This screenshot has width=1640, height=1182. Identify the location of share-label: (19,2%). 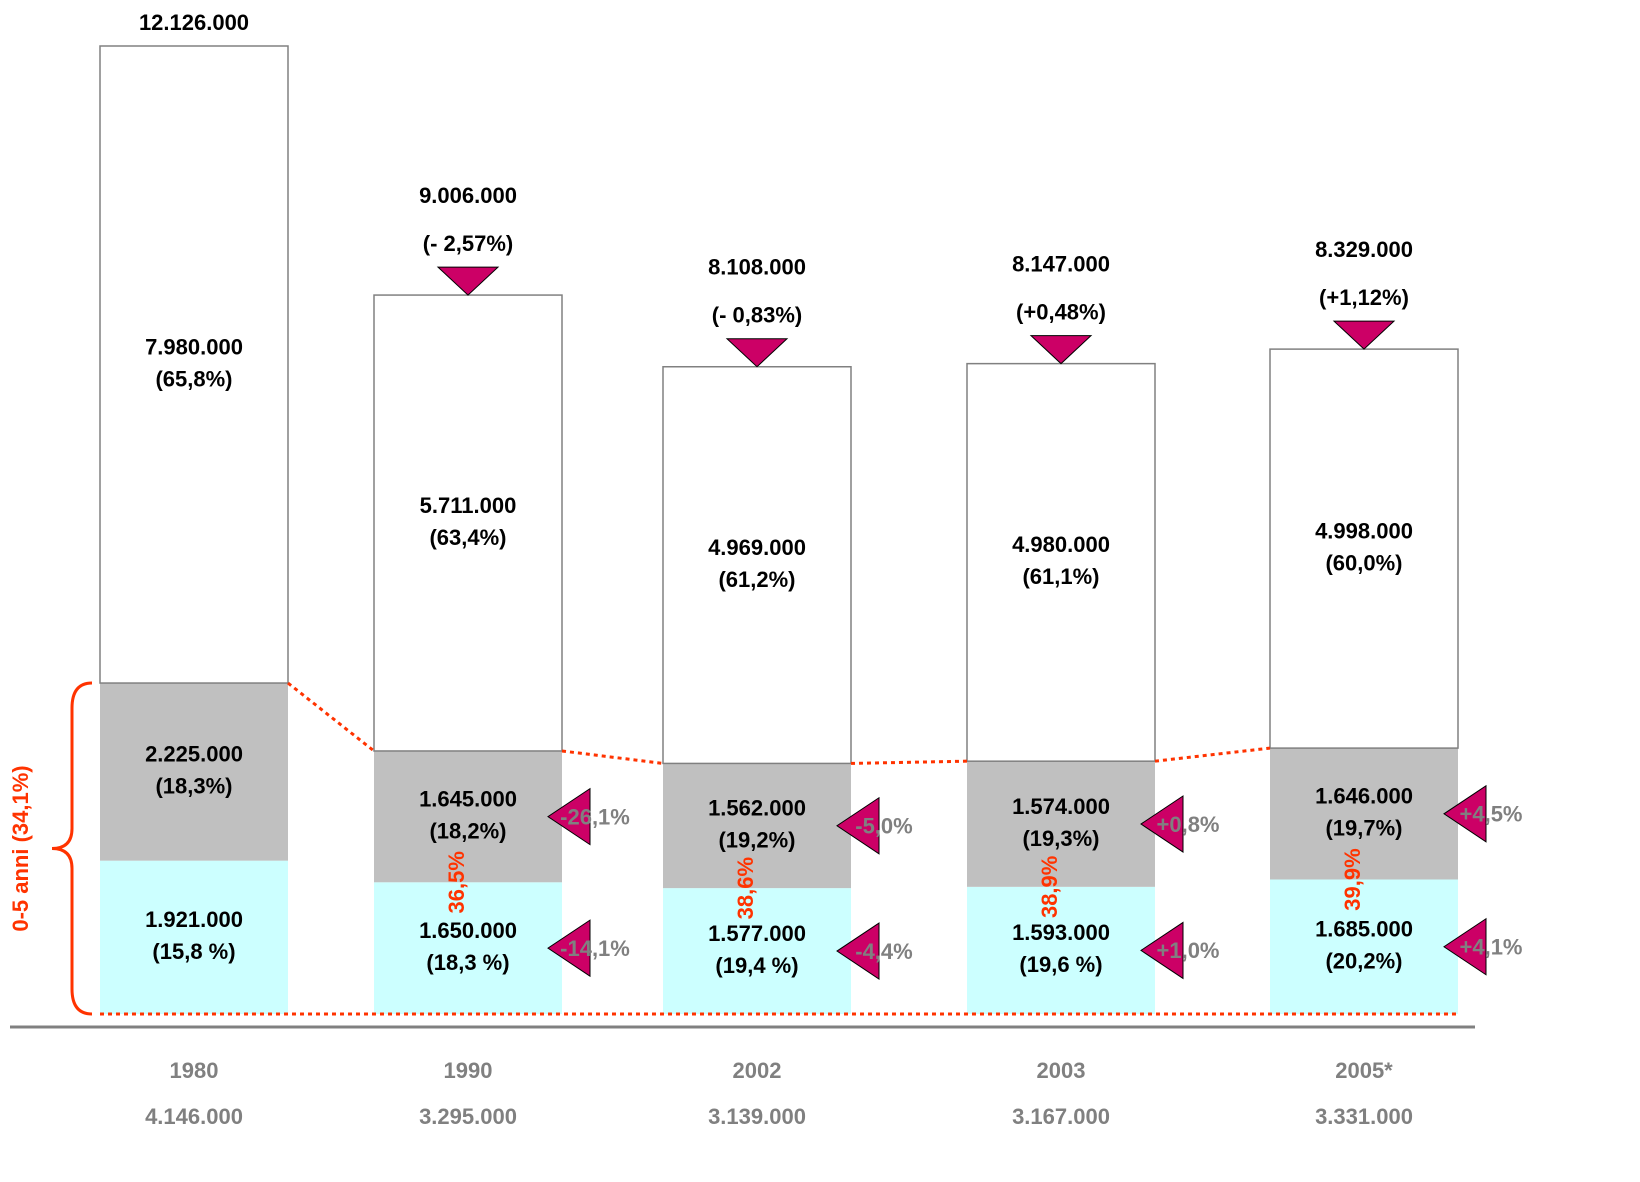
(756, 840).